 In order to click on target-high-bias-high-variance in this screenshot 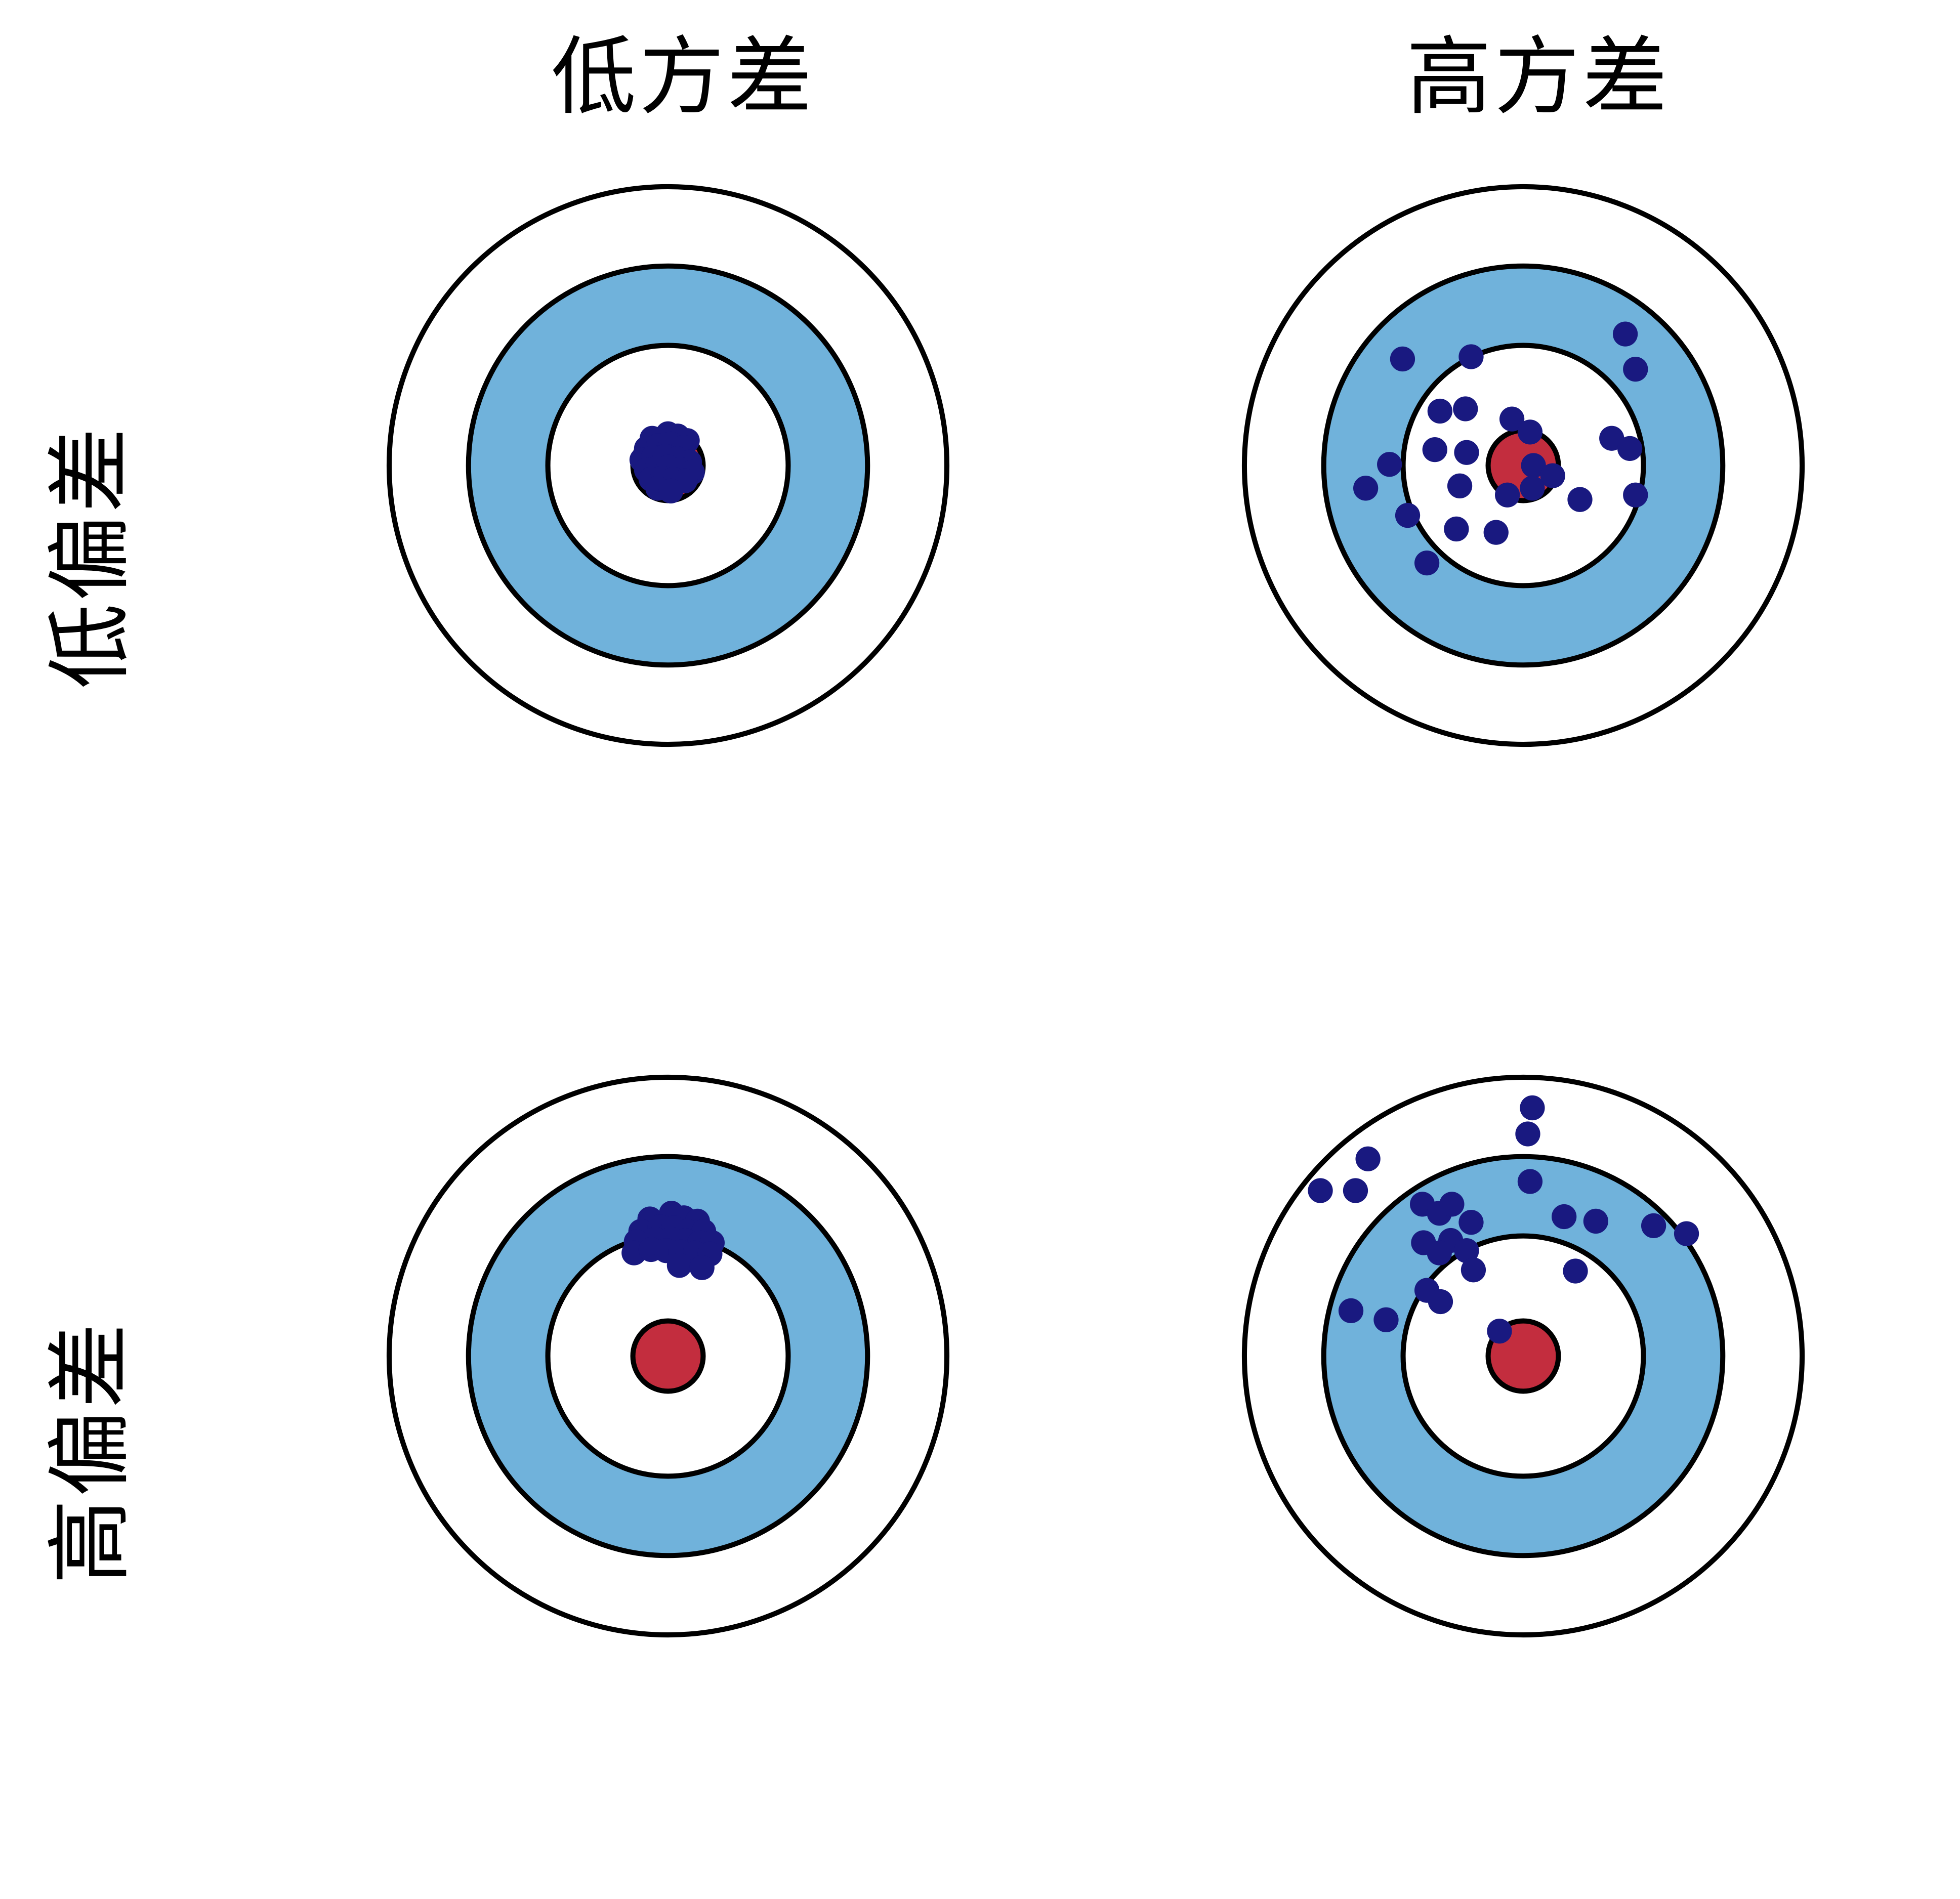, I will do `click(1523, 1356)`.